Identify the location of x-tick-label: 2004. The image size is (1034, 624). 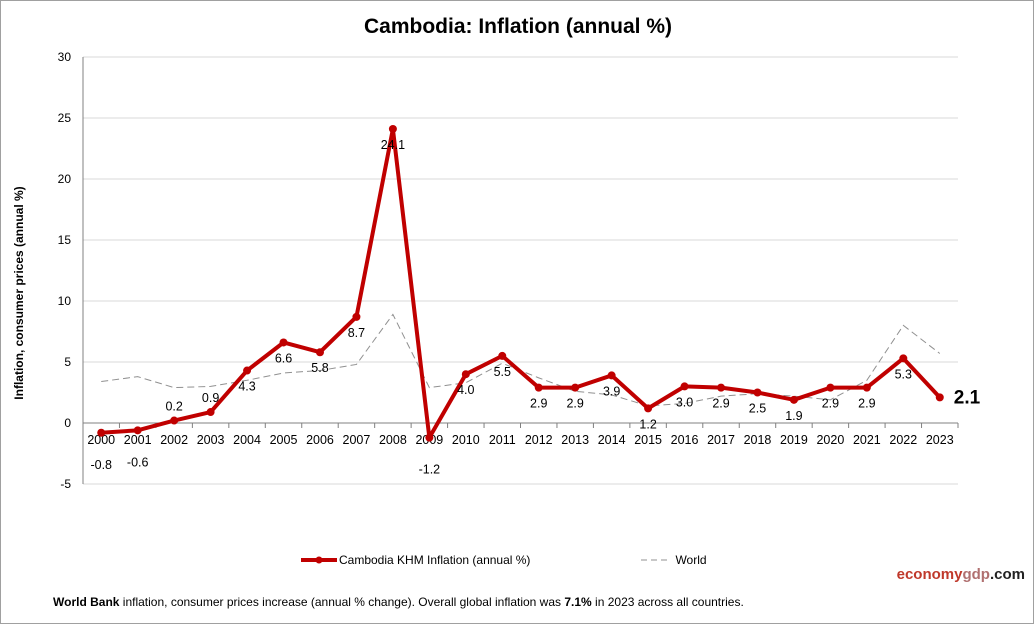
(247, 440).